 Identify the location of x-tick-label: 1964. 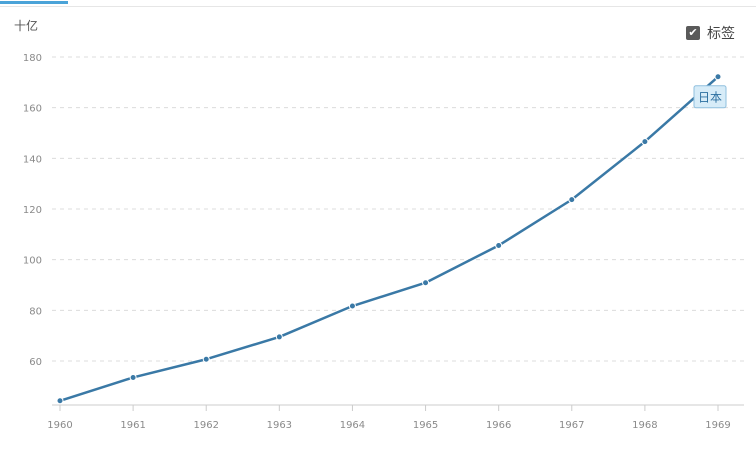
(352, 425).